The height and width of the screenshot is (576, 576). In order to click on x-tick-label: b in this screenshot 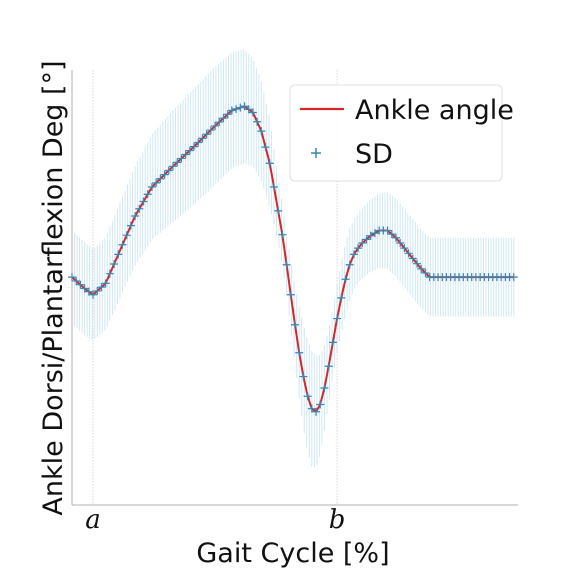, I will do `click(337, 520)`.